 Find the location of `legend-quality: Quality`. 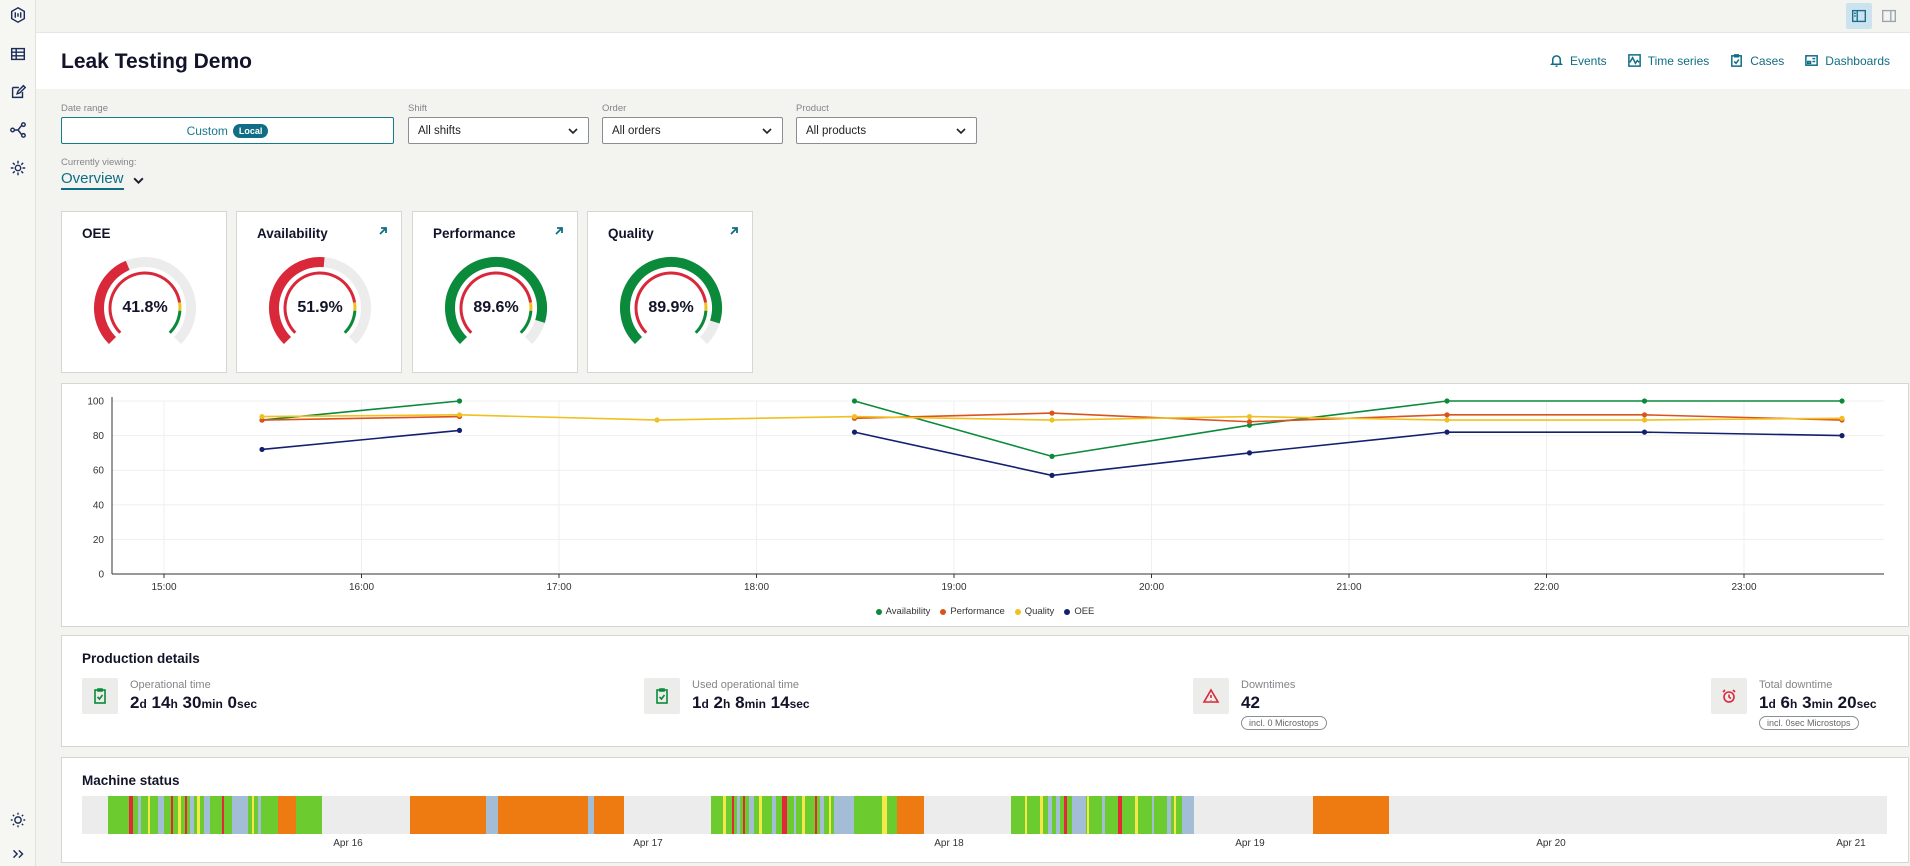

legend-quality: Quality is located at coordinates (1034, 611).